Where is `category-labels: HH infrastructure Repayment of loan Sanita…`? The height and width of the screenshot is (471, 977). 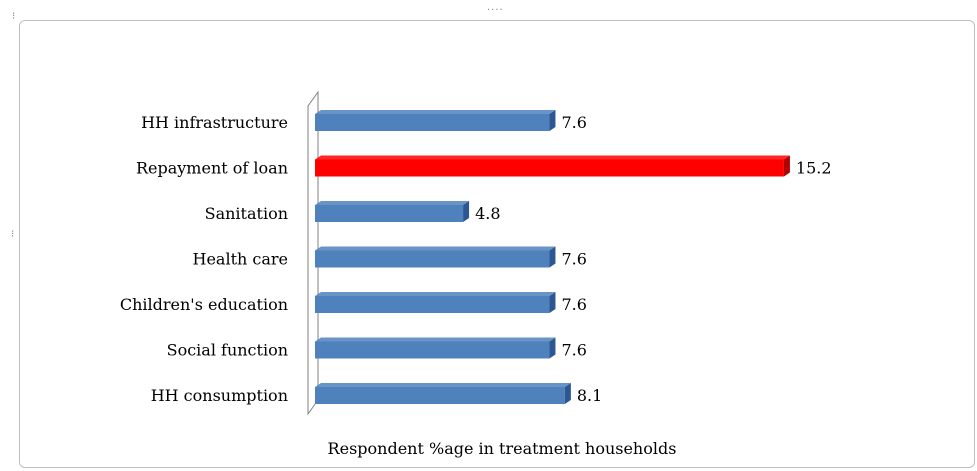 category-labels: HH infrastructure Repayment of loan Sanita… is located at coordinates (204, 259).